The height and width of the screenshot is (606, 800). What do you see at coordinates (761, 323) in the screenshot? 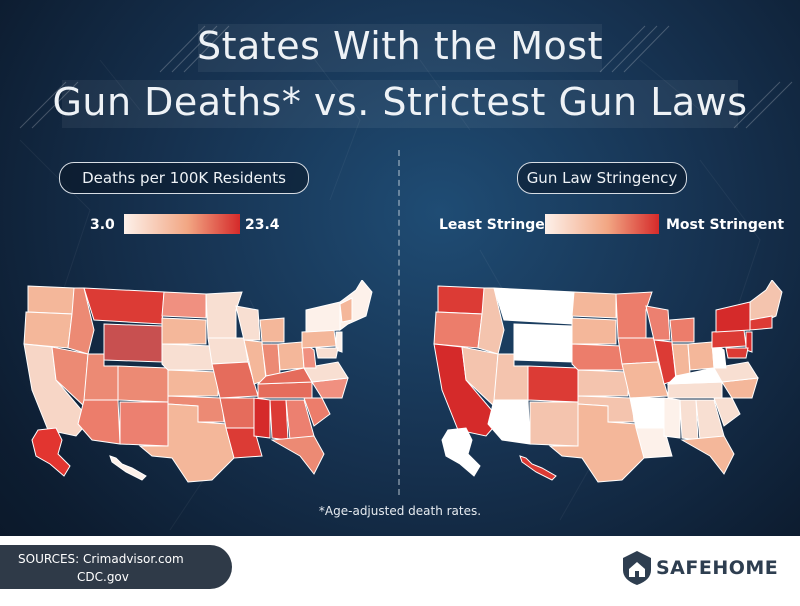
I see `state-ma-ct` at bounding box center [761, 323].